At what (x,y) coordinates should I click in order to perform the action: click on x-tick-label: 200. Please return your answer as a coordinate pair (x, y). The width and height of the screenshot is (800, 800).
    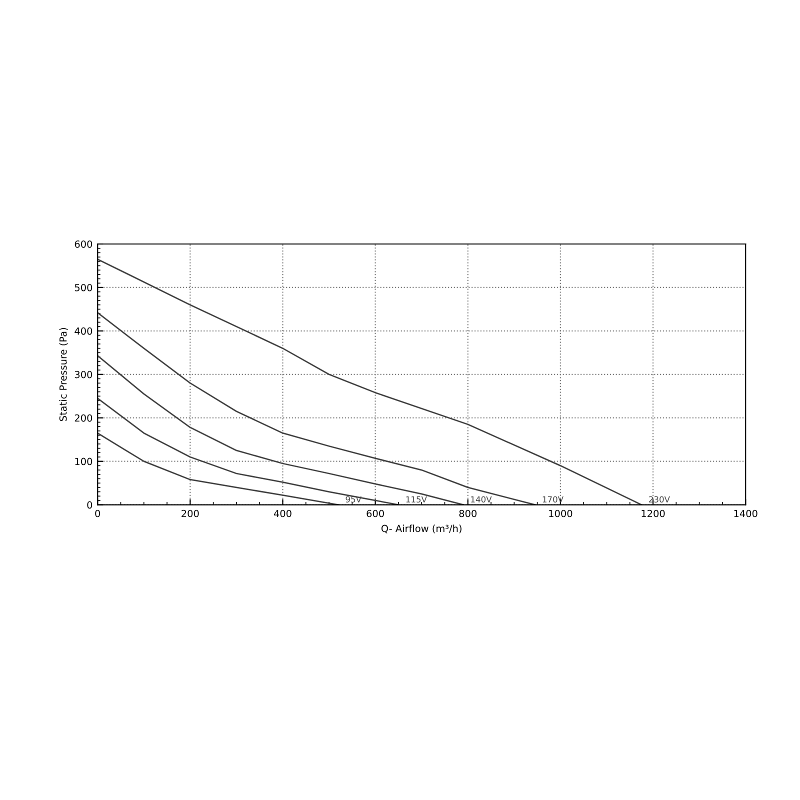
    Looking at the image, I should click on (190, 514).